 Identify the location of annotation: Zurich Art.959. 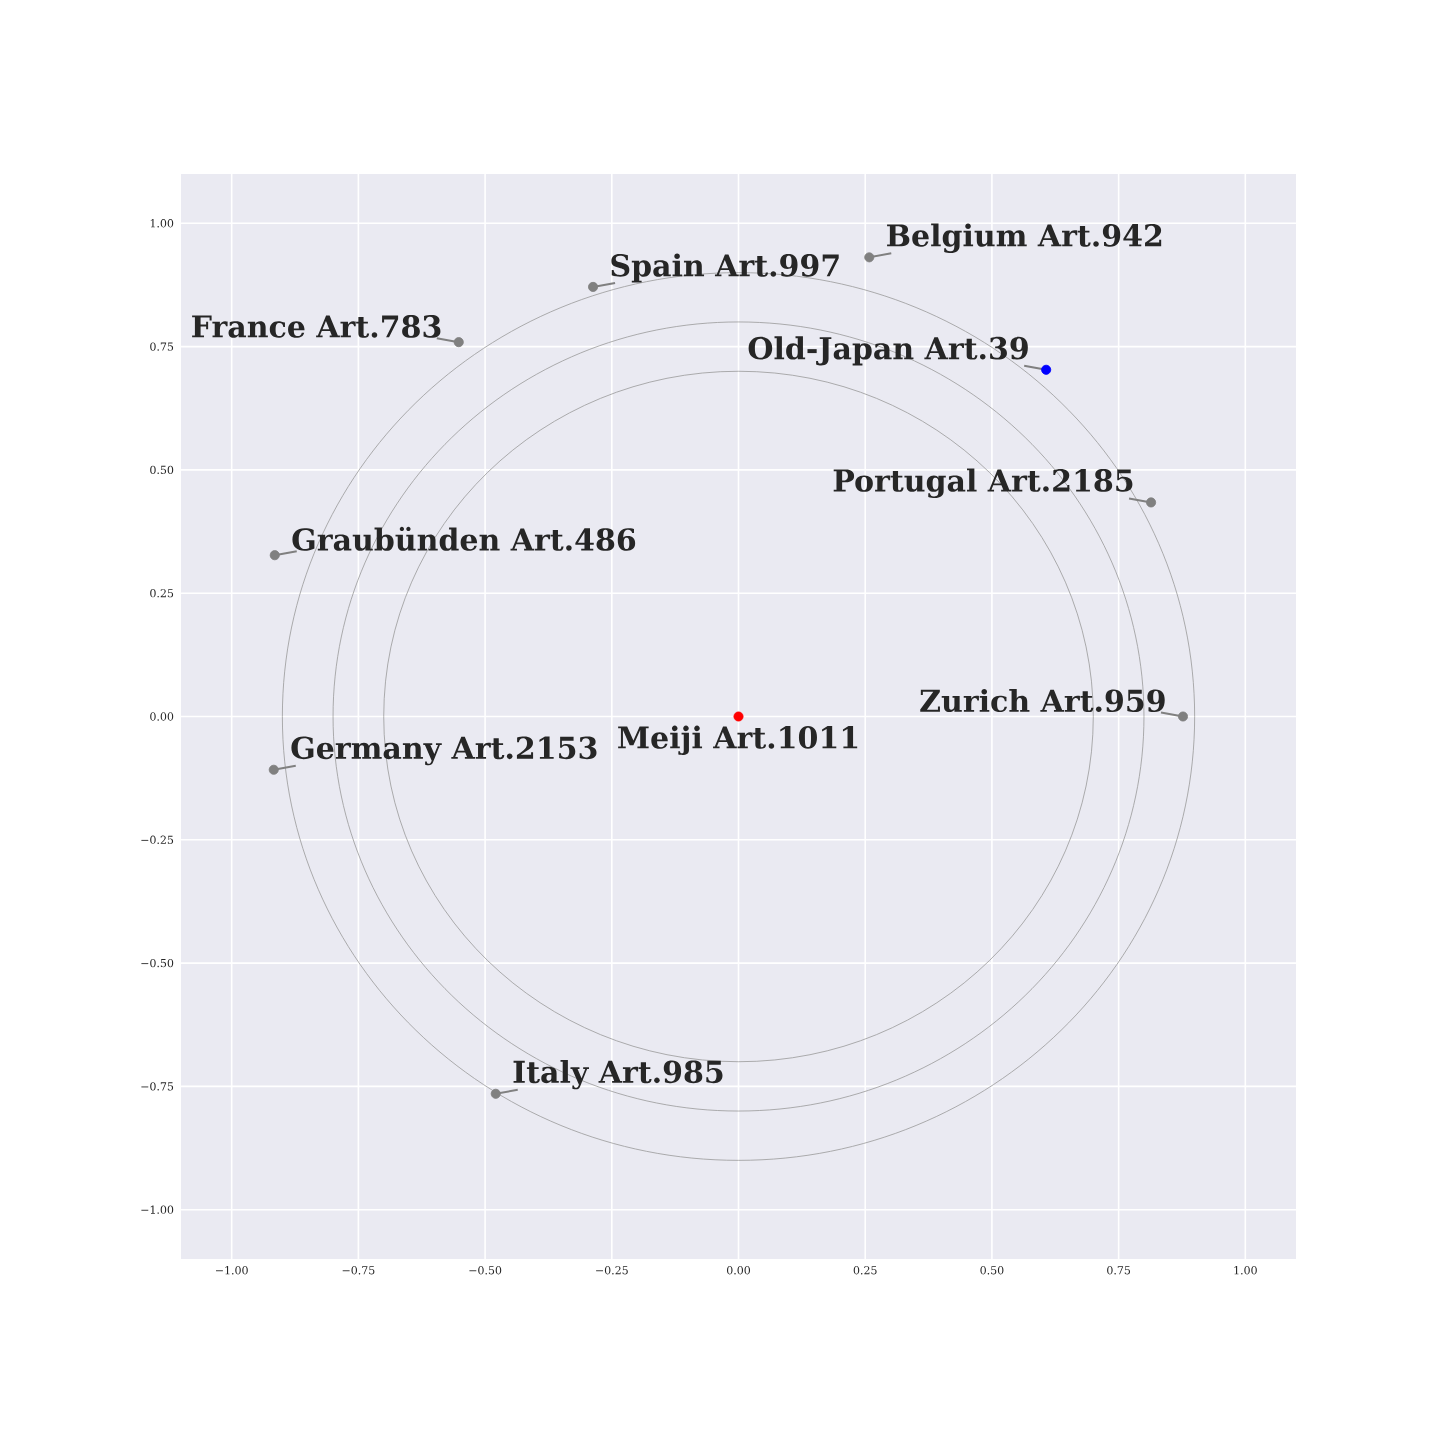
(1042, 700).